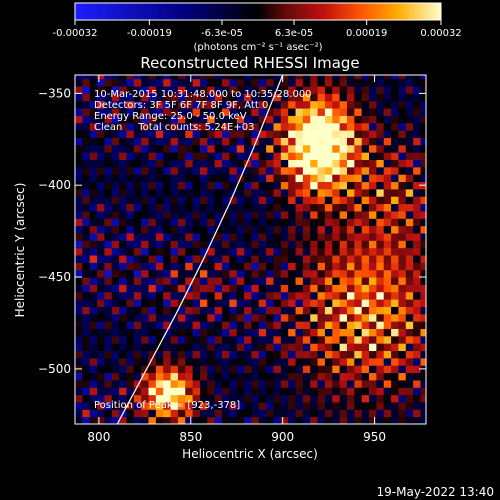 This screenshot has width=500, height=500. Describe the element at coordinates (374, 437) in the screenshot. I see `x-tick-label: 950` at that location.